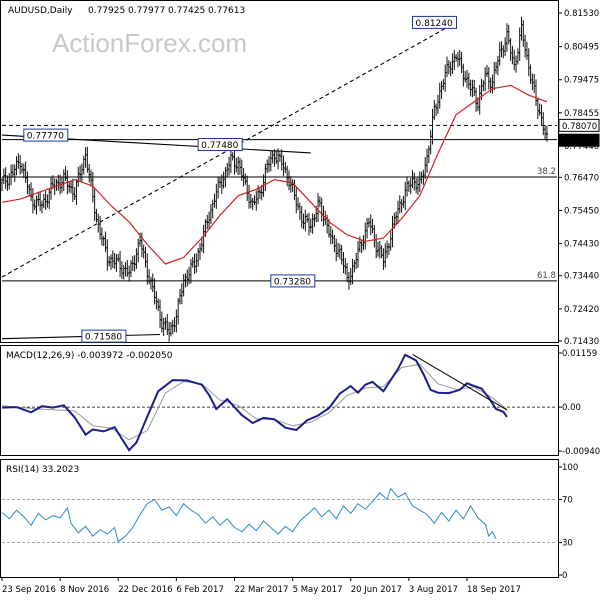  What do you see at coordinates (546, 276) in the screenshot?
I see `fib-level-label: 61.8` at bounding box center [546, 276].